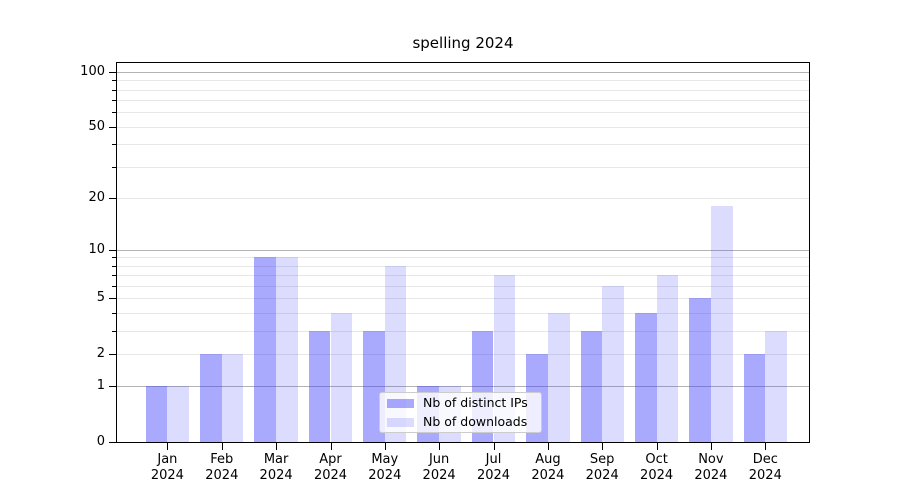 The image size is (900, 500). I want to click on bar-aug-downloads, so click(558, 377).